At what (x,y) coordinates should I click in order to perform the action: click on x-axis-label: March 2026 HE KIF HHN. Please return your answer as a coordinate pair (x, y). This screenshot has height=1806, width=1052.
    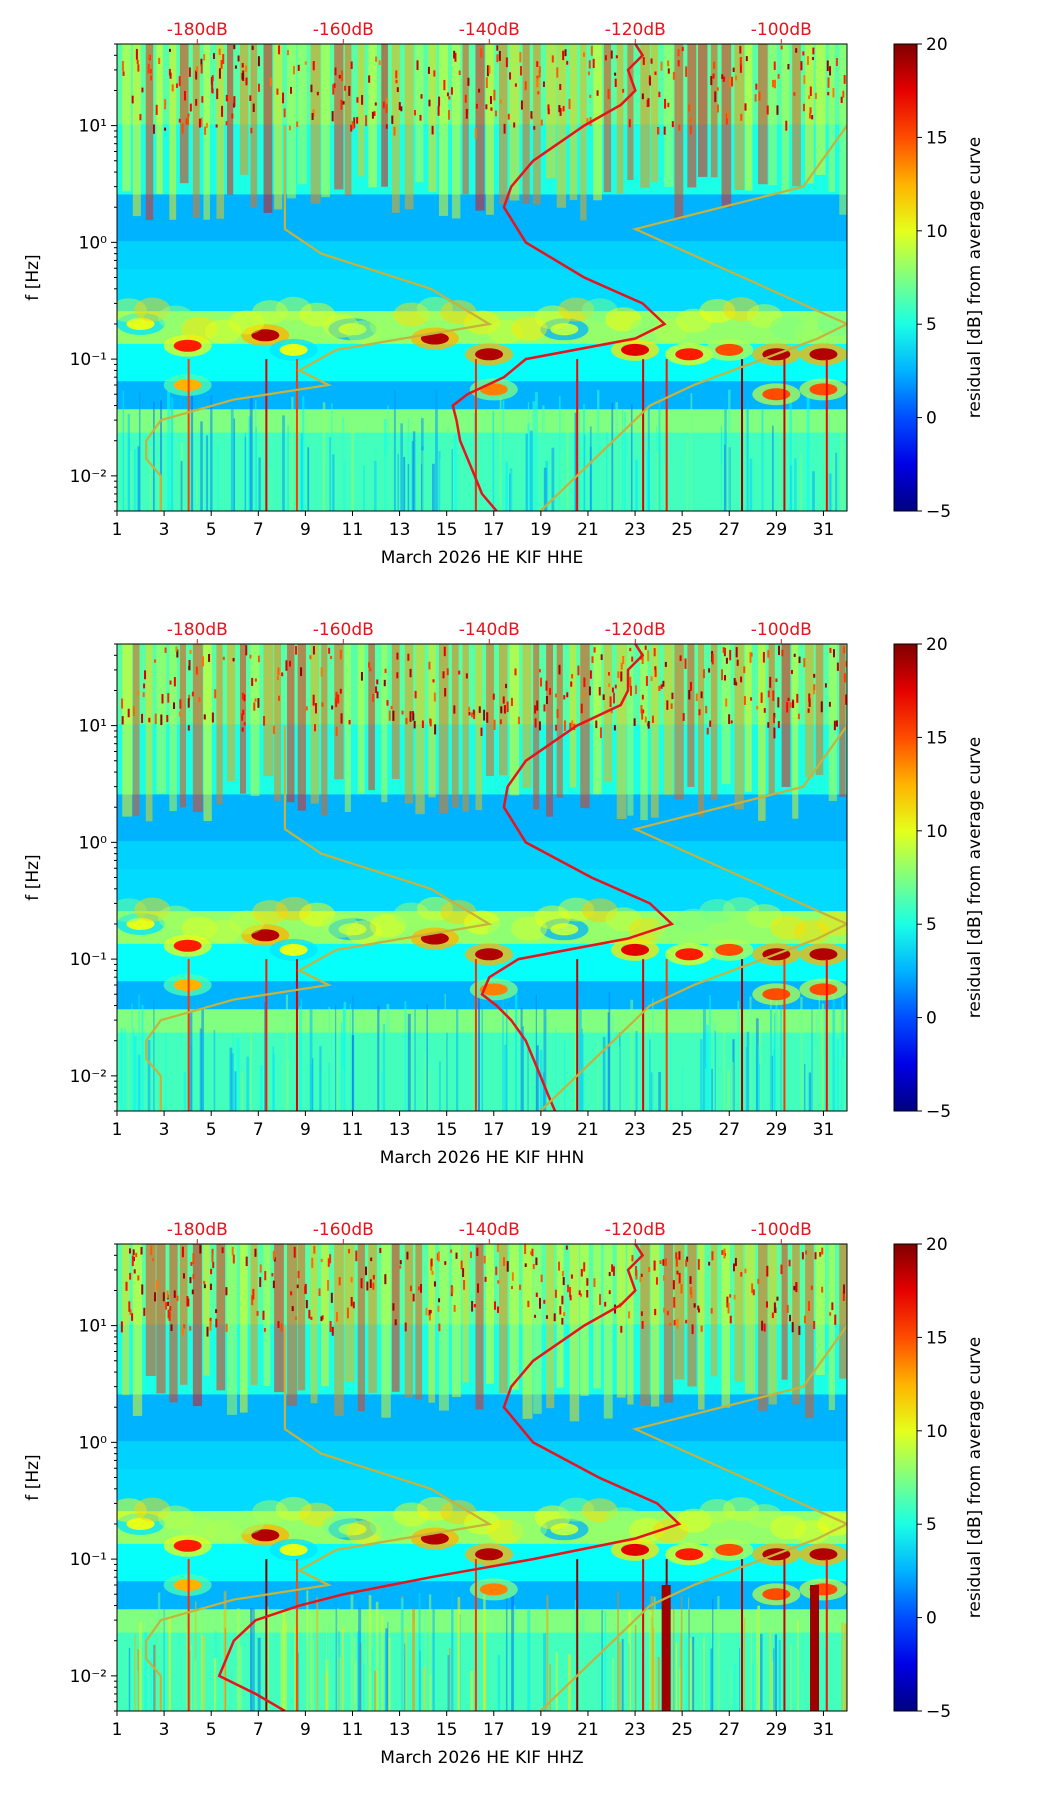
    Looking at the image, I should click on (482, 1158).